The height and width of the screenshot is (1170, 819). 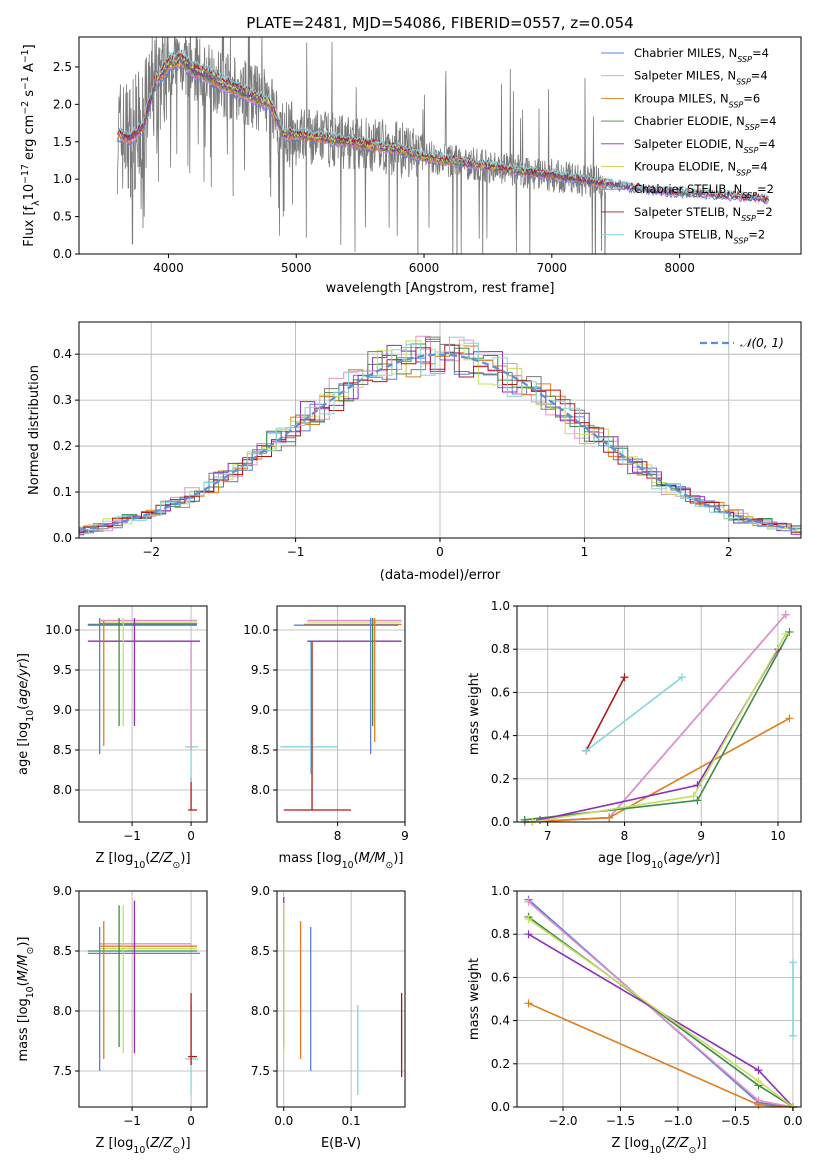 What do you see at coordinates (704, 146) in the screenshot?
I see `legend-label-4: Salpeter ELODIE, NSSP=4` at bounding box center [704, 146].